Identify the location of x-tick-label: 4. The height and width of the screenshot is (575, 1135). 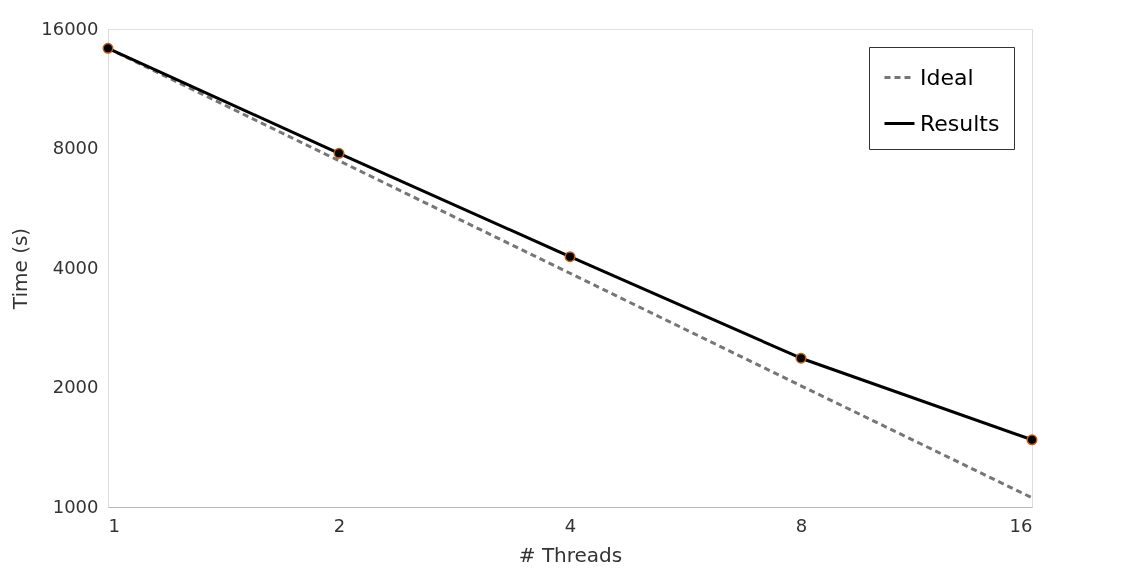
(570, 525).